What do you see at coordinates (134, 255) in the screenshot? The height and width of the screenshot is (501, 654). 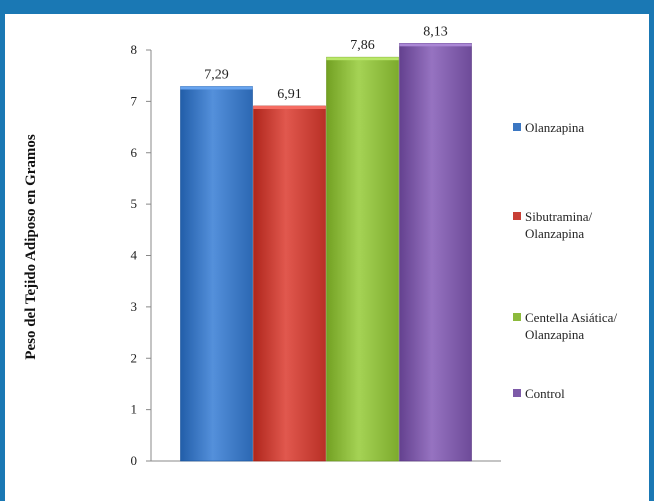 I see `y-tick-label: 4` at bounding box center [134, 255].